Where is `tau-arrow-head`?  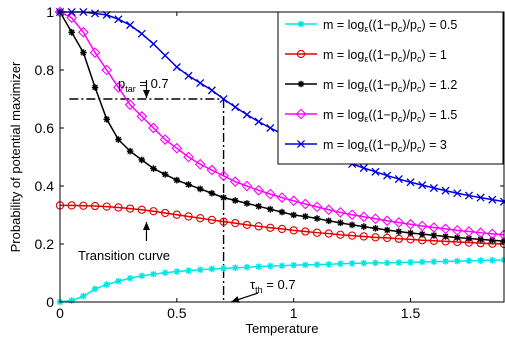 tau-arrow-head is located at coordinates (235, 299).